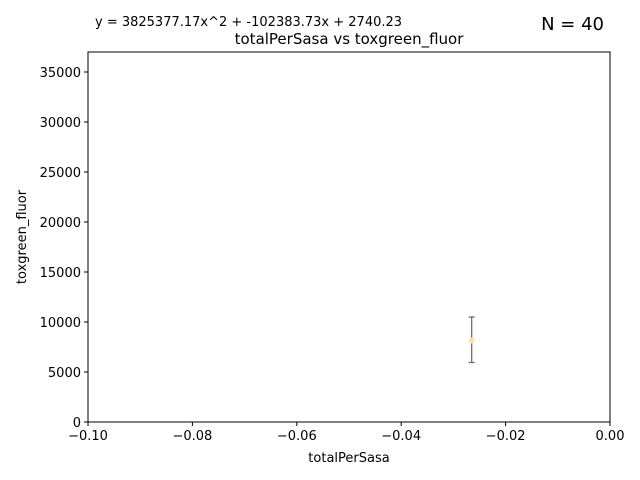 The width and height of the screenshot is (640, 480). I want to click on n-label: N = 40, so click(572, 24).